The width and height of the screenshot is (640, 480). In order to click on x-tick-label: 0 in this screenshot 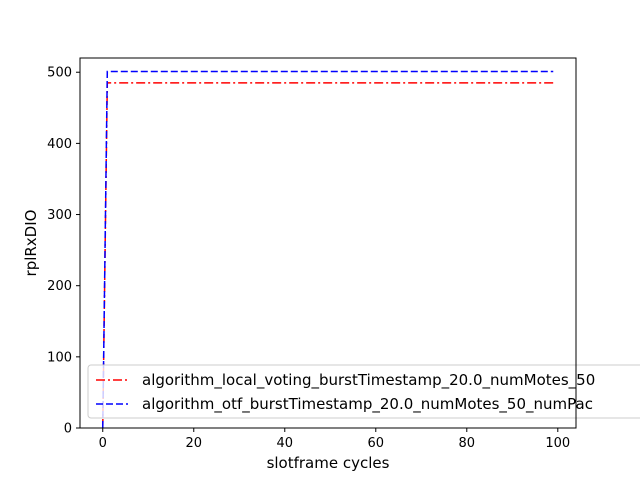, I will do `click(103, 443)`.